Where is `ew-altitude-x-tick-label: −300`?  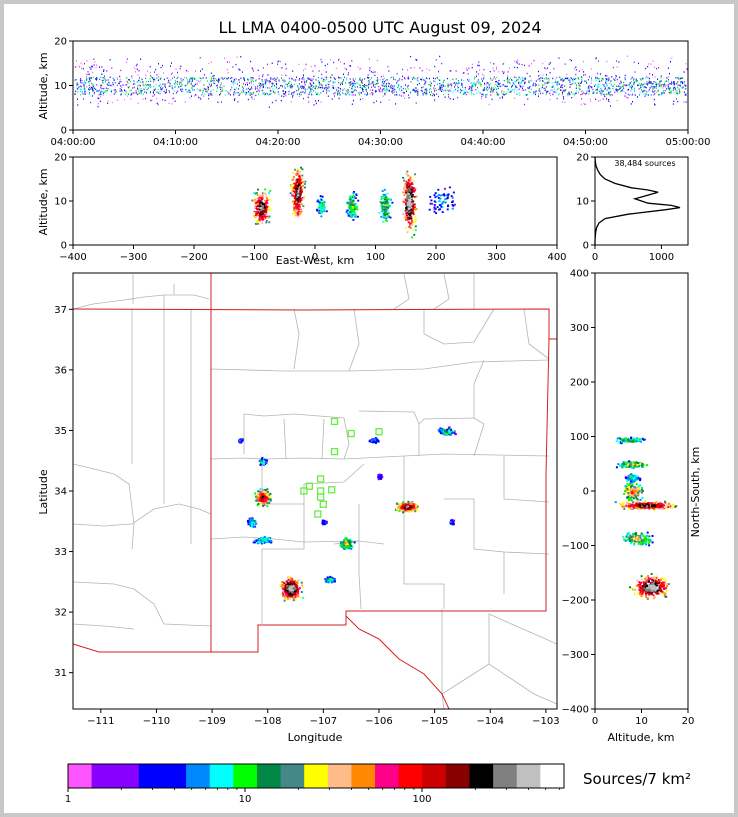
ew-altitude-x-tick-label: −300 is located at coordinates (133, 257).